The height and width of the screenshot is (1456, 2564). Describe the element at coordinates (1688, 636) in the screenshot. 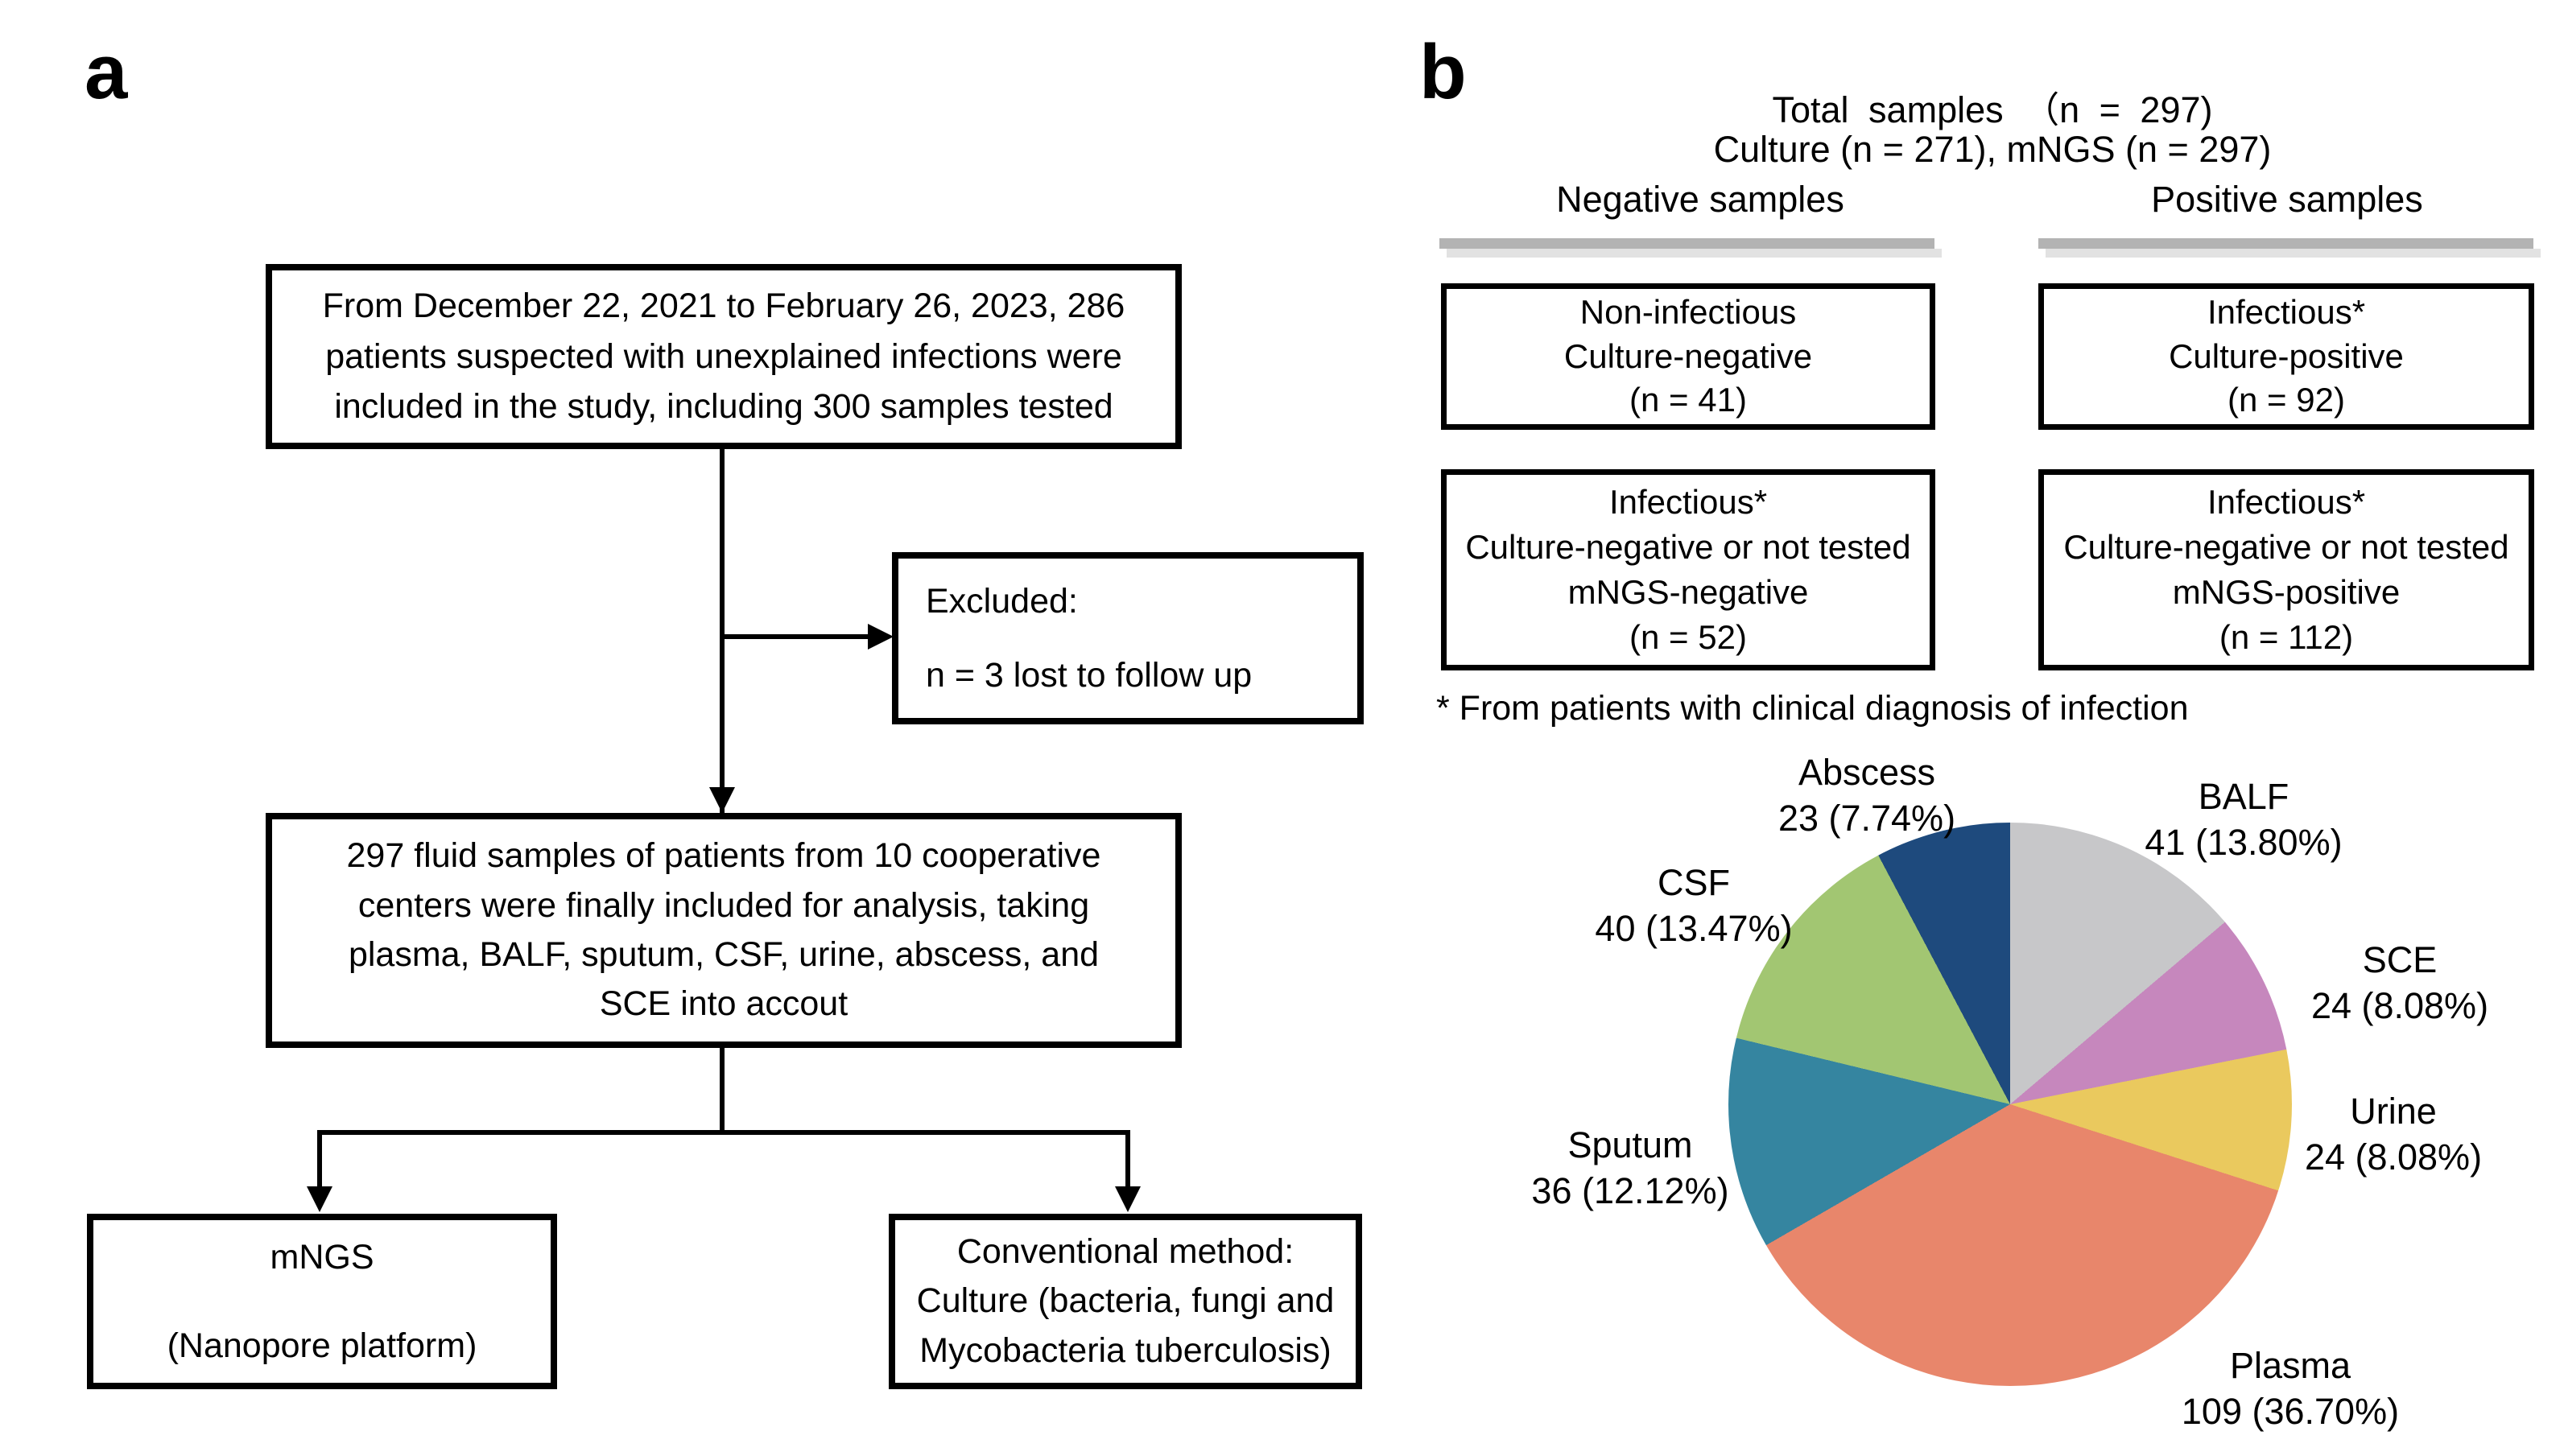

I see `box-line: (n = 52)` at that location.